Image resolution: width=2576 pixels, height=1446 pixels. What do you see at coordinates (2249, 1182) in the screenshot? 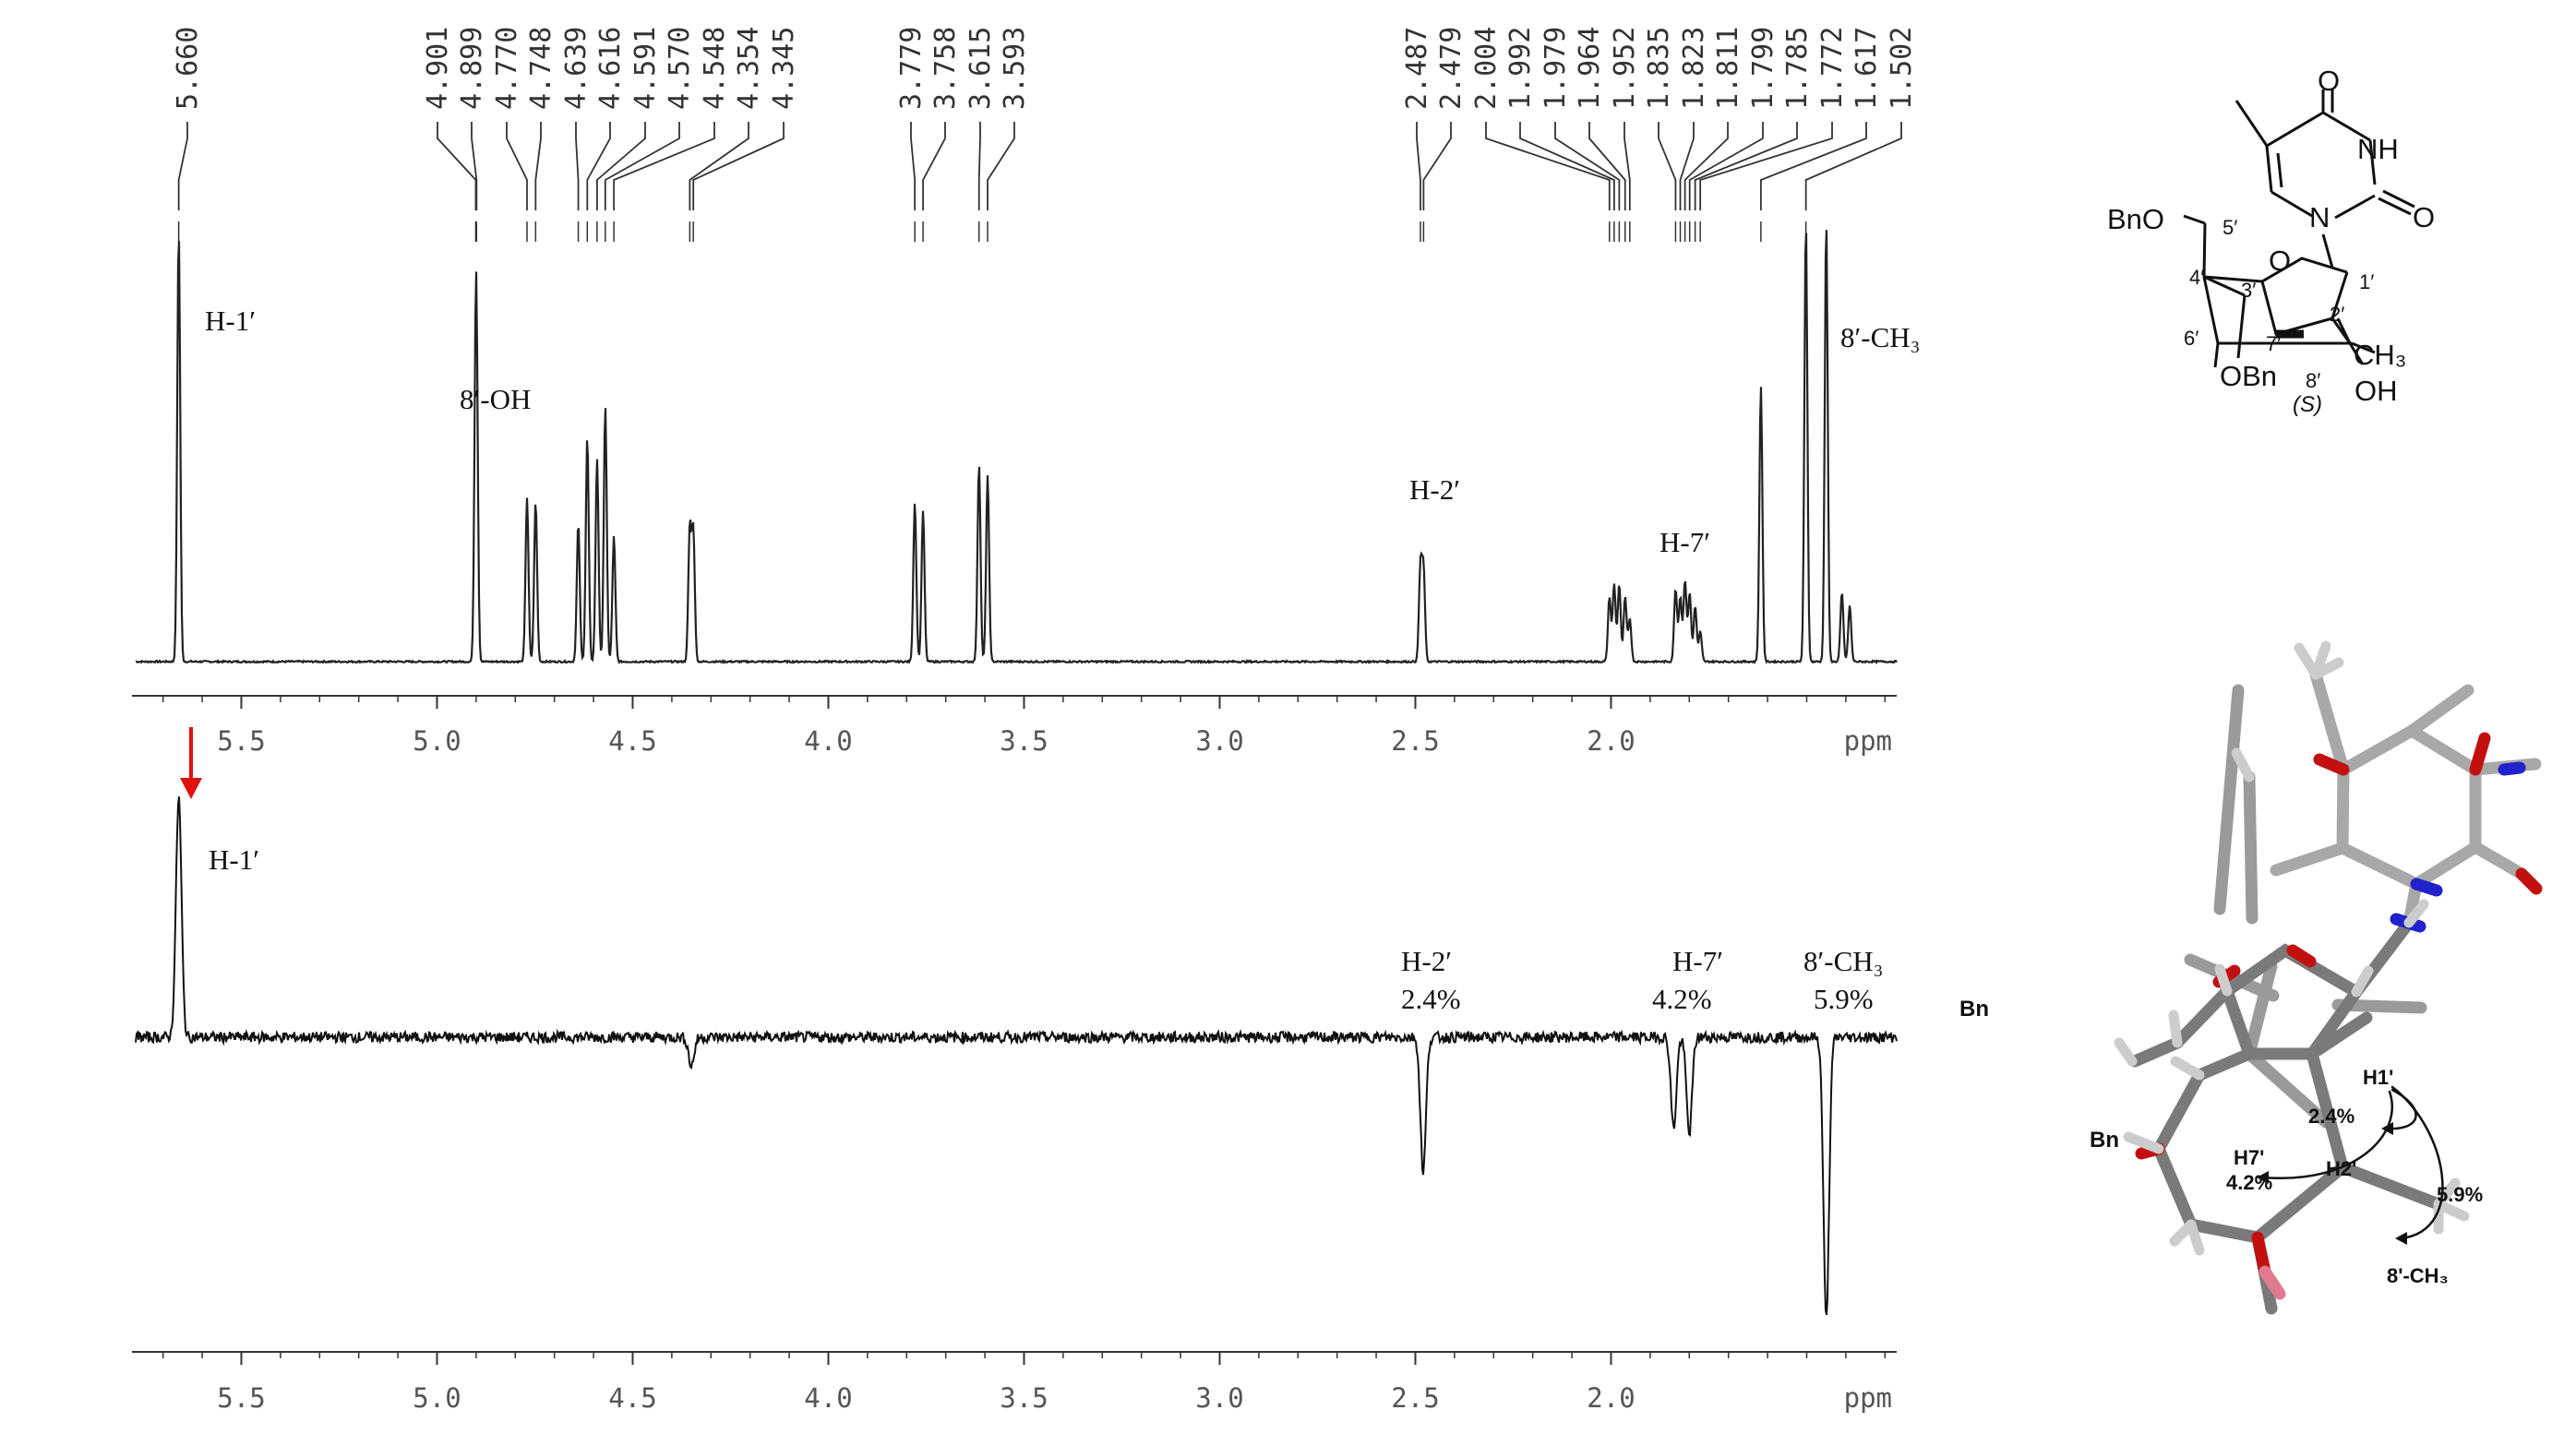
I see `model-label-noe-42: 4.2%` at bounding box center [2249, 1182].